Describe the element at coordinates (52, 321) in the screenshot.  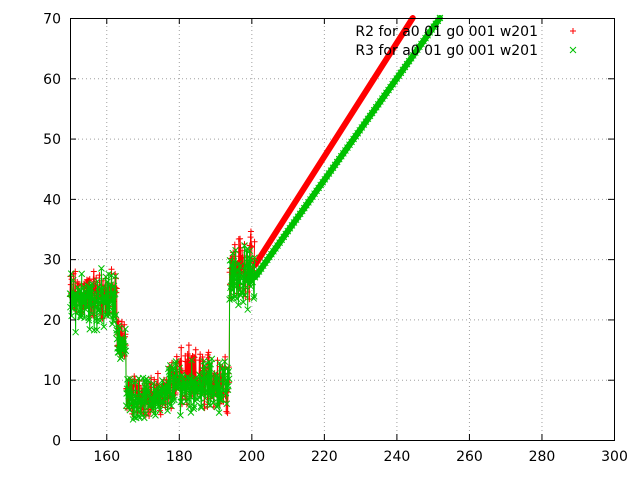
I see `y-tick-label: 20` at that location.